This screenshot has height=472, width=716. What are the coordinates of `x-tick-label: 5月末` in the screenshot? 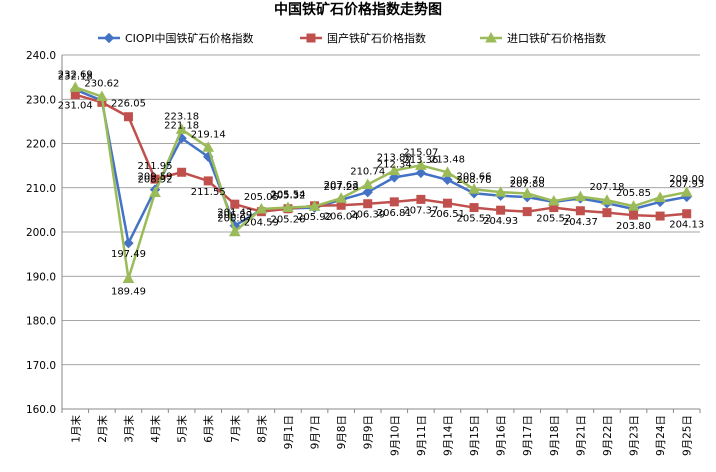 It's located at (182, 429).